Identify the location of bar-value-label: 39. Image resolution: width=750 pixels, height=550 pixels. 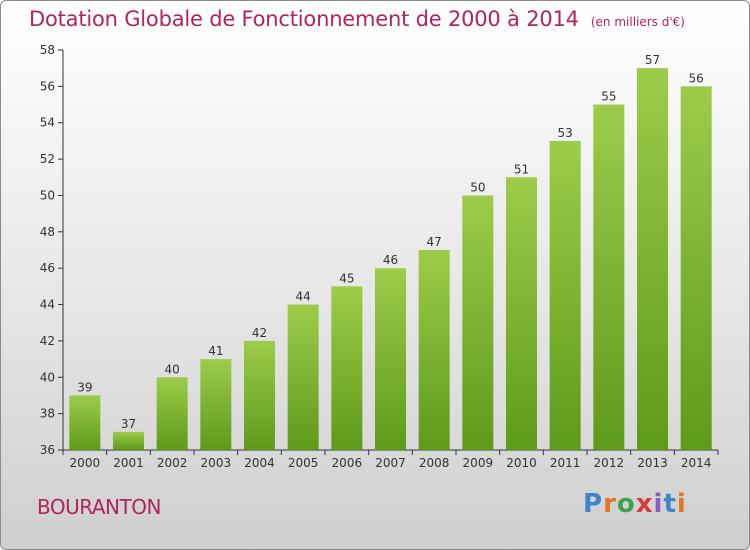
(84, 387).